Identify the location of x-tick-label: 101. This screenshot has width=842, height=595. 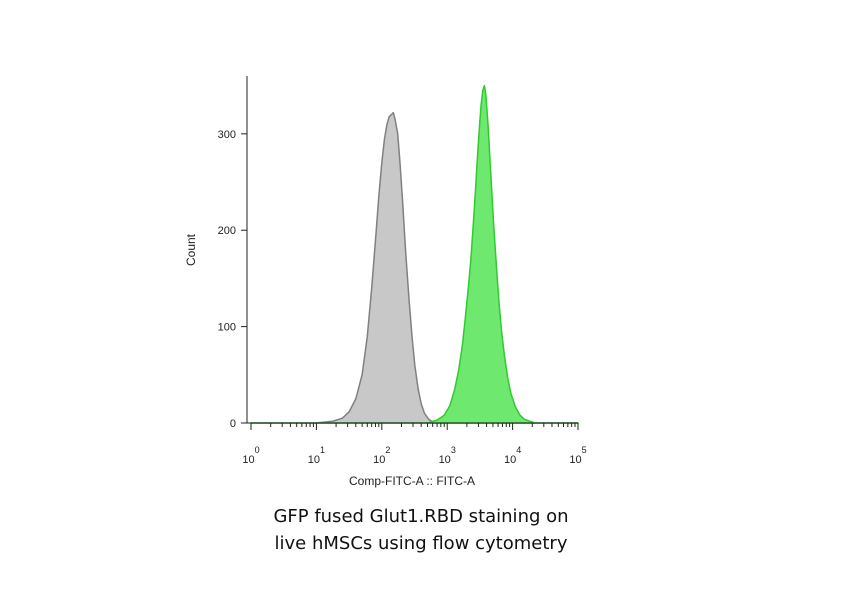
(316, 455).